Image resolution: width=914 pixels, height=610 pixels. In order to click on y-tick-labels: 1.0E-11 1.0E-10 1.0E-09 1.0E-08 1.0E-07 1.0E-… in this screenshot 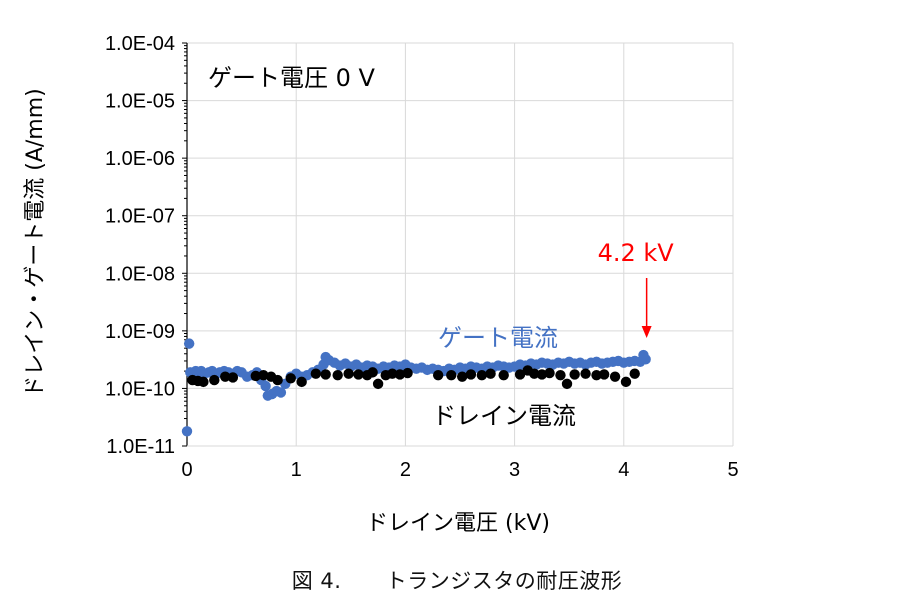, I will do `click(140, 245)`.